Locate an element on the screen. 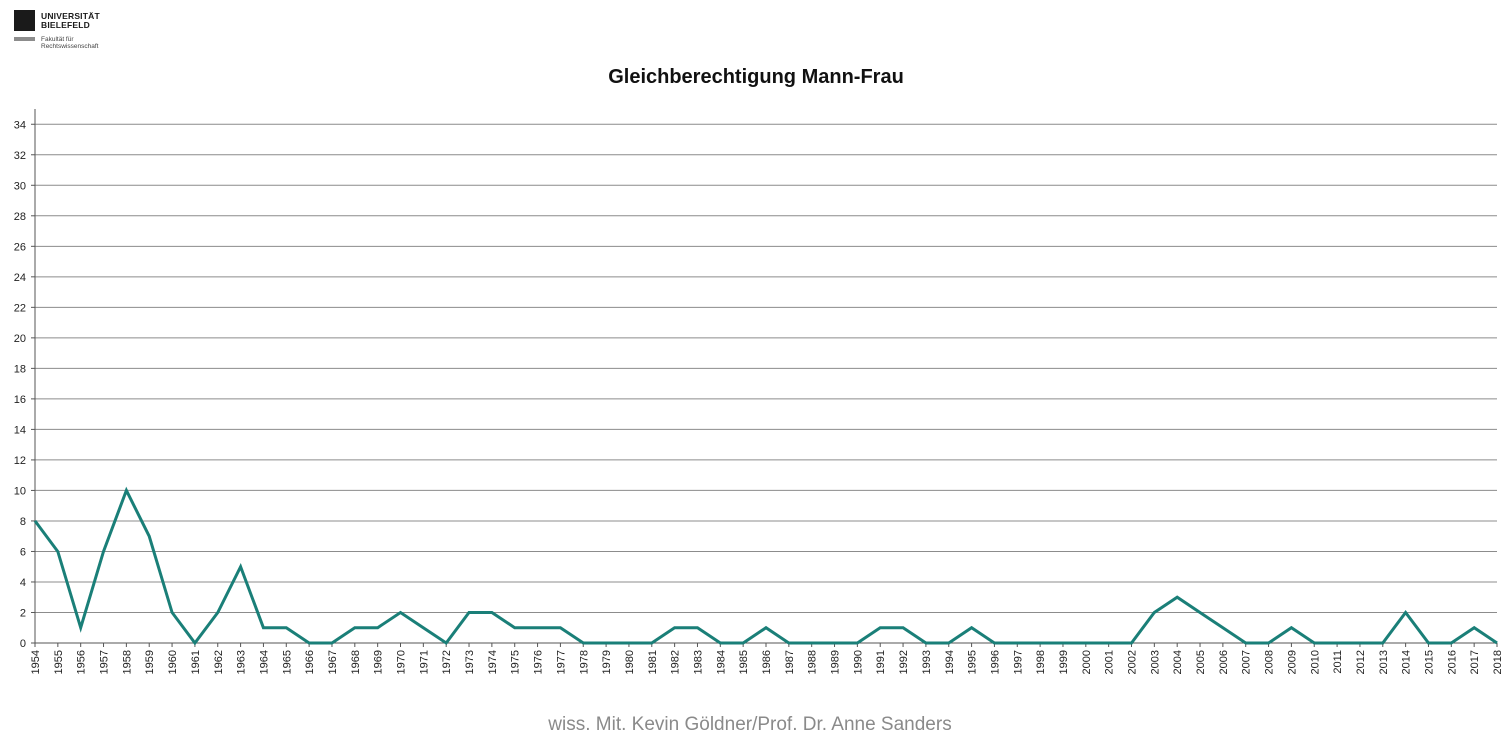  x-tick-label: 1957 is located at coordinates (105, 662).